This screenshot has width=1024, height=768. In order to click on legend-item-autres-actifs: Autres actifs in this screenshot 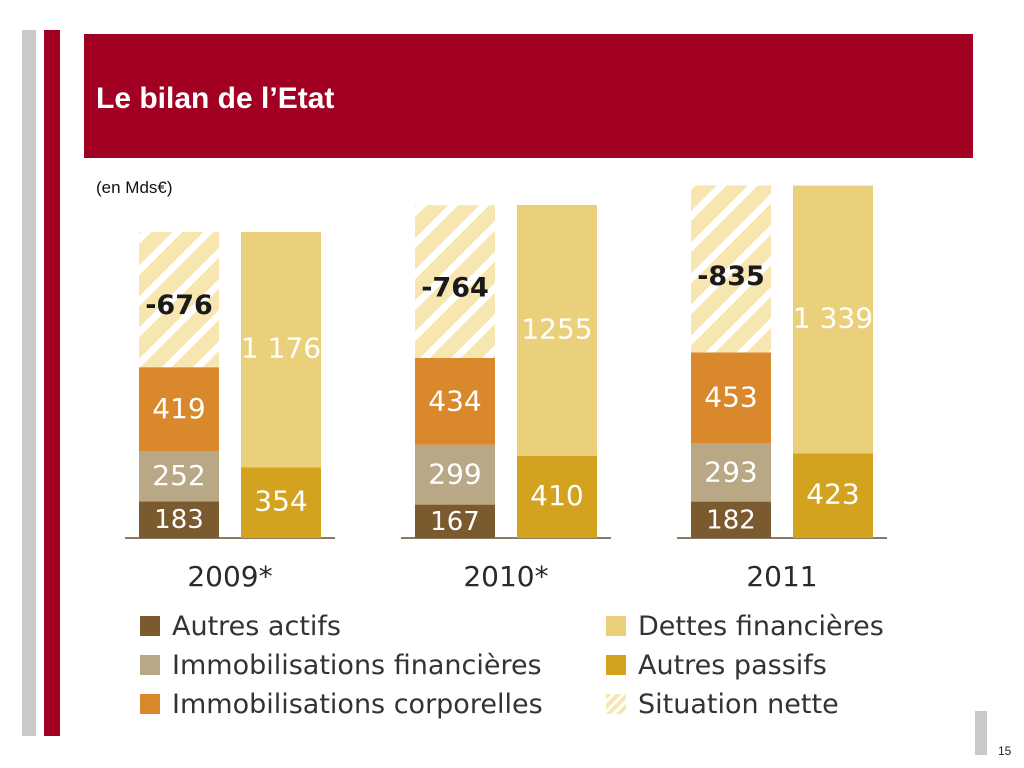, I will do `click(240, 626)`.